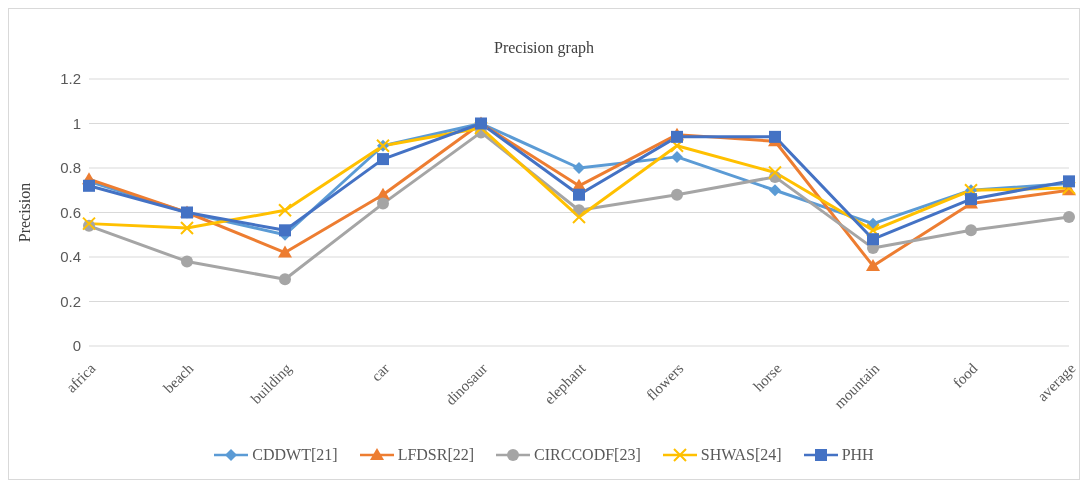 Image resolution: width=1090 pixels, height=483 pixels. Describe the element at coordinates (70, 257) in the screenshot. I see `y-tick-label: 0.4` at that location.